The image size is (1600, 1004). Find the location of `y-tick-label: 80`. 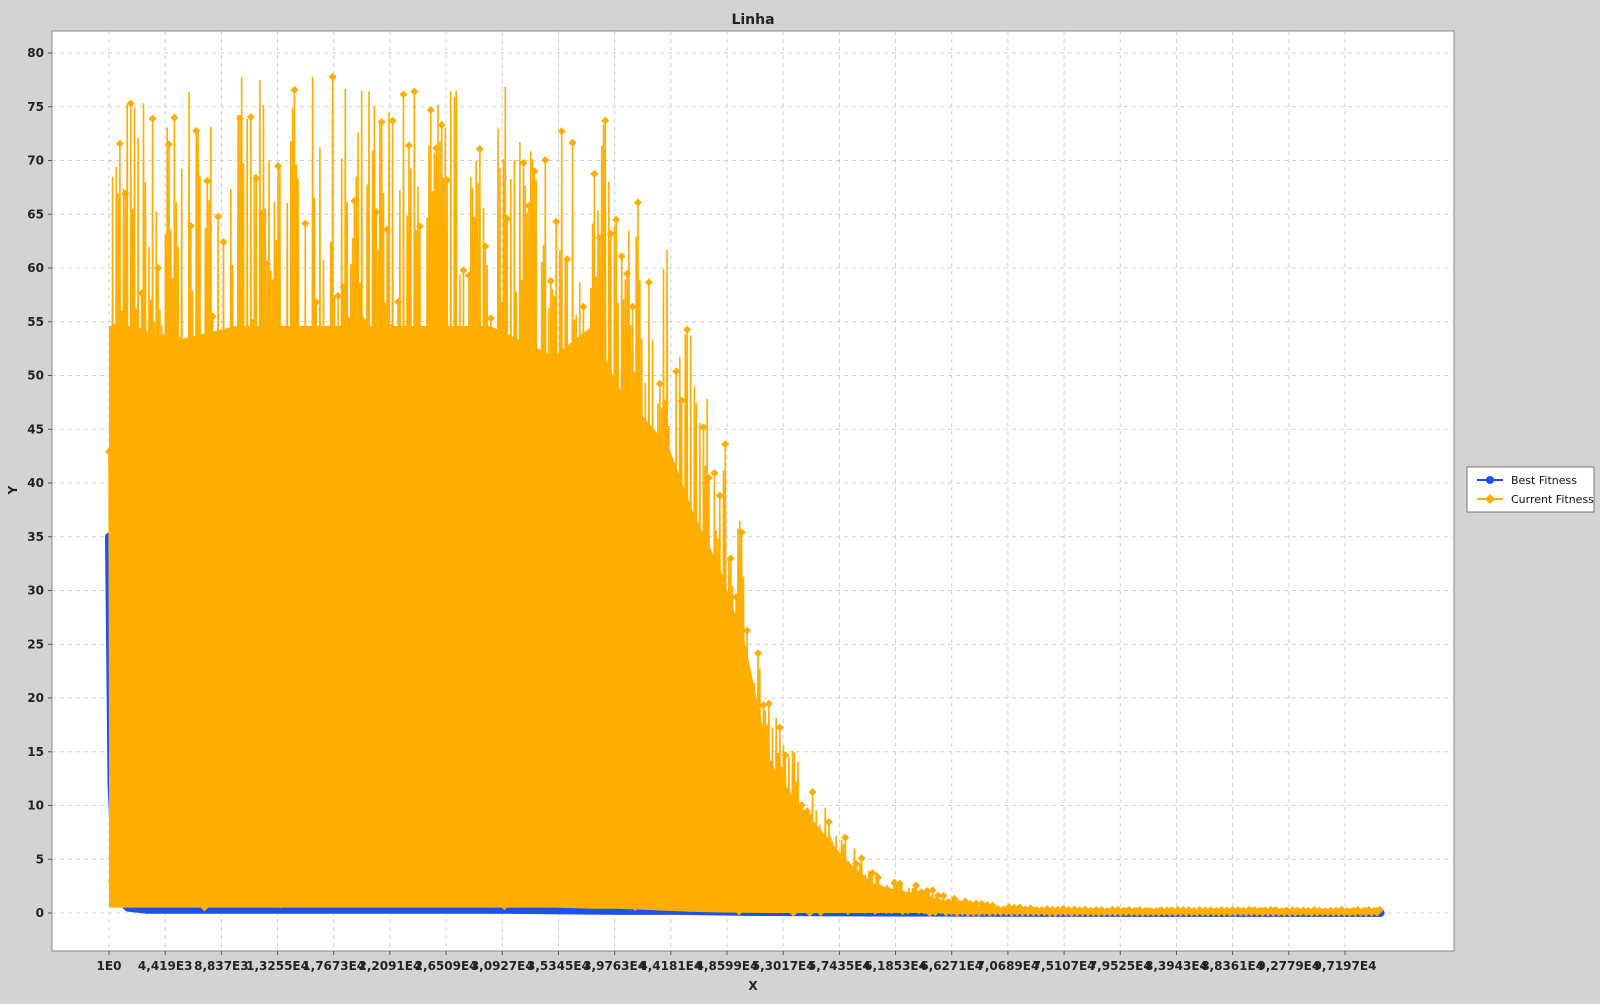

y-tick-label: 80 is located at coordinates (35, 53).